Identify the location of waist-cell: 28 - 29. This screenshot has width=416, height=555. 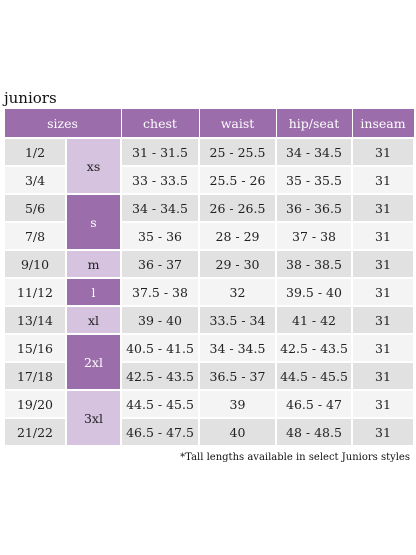
(237, 236).